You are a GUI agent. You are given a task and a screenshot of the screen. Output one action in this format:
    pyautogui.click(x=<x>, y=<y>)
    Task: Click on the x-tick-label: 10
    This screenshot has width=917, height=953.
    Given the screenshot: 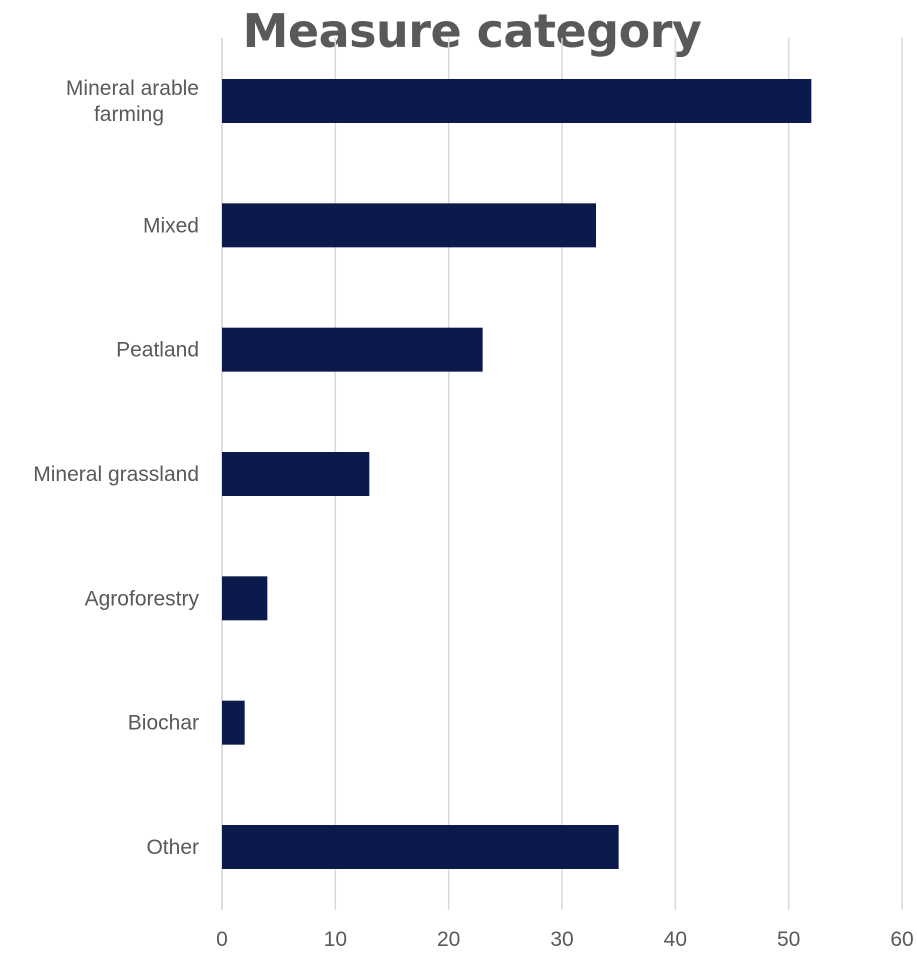 What is the action you would take?
    pyautogui.click(x=335, y=939)
    